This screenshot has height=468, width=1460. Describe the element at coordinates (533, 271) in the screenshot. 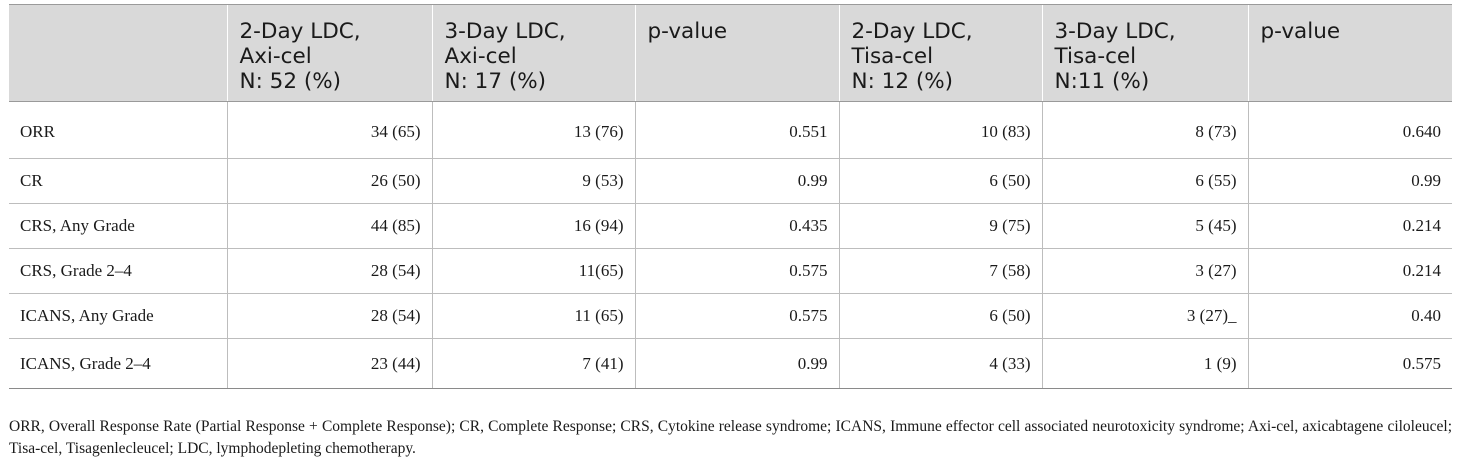

I see `table-cell: 11(65)` at that location.